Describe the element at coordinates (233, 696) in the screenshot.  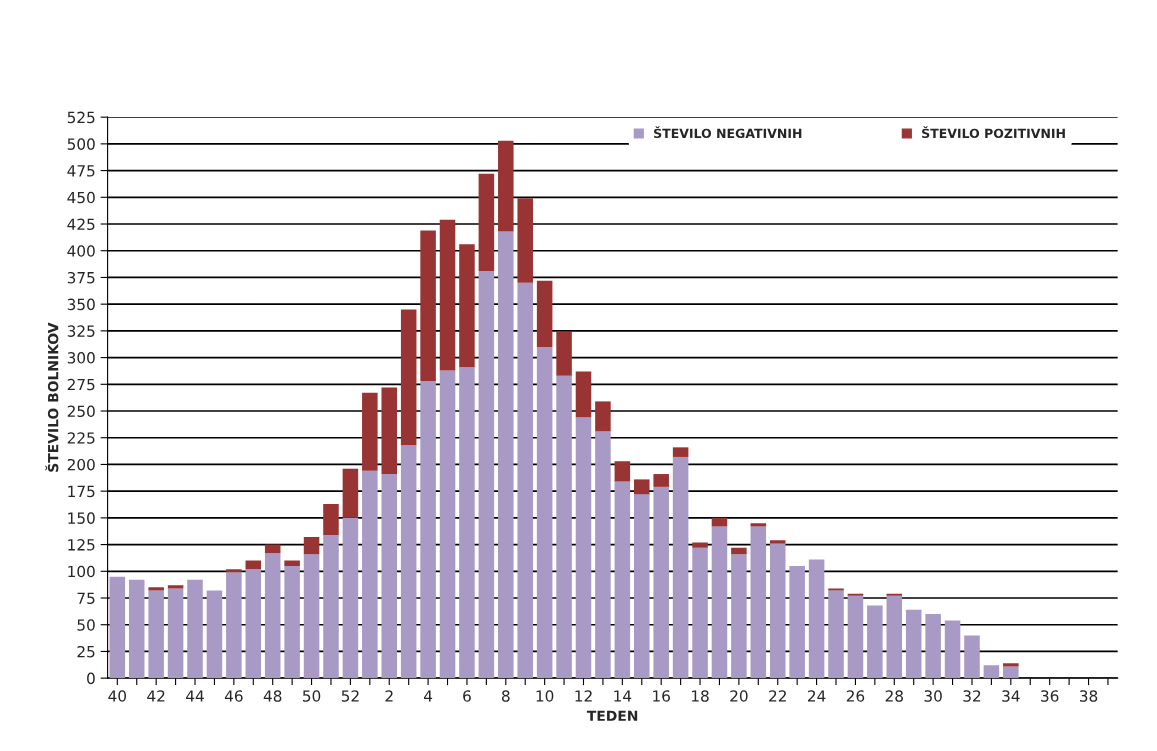
I see `x-tick-label: 46` at that location.